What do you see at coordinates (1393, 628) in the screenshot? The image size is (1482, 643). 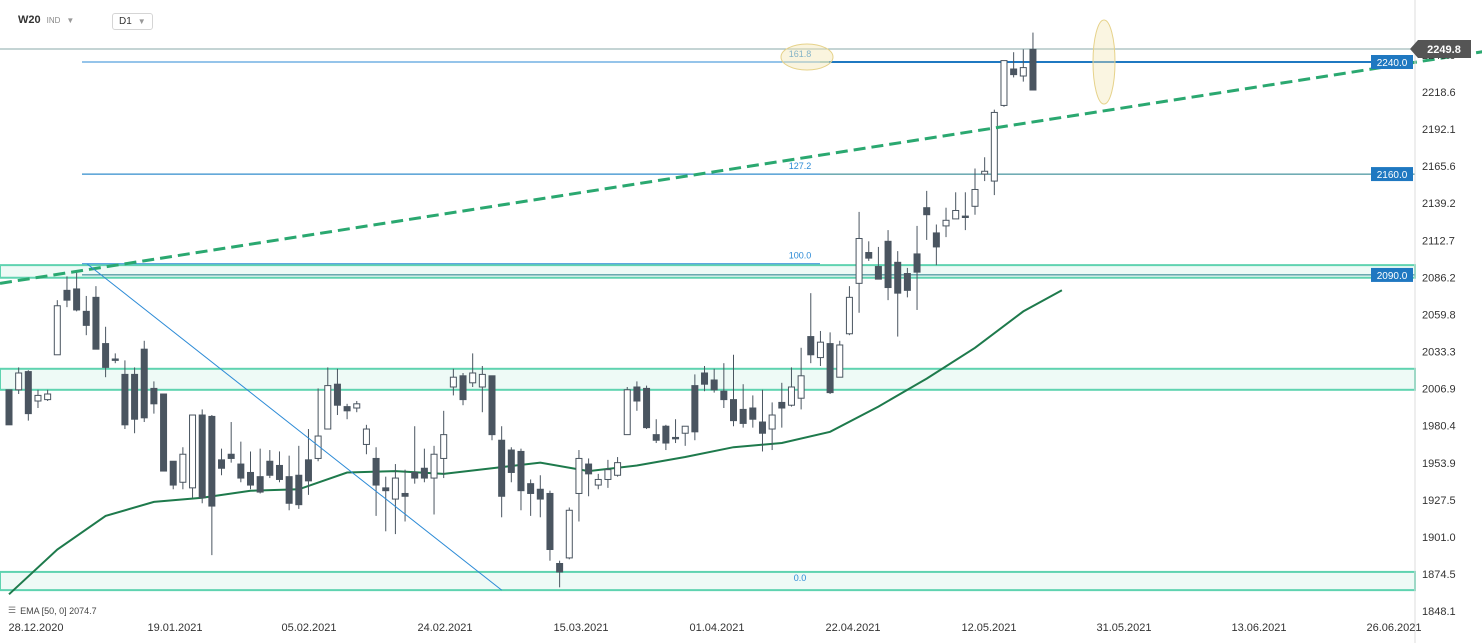 I see `x-tick-label: 26.06.2021` at bounding box center [1393, 628].